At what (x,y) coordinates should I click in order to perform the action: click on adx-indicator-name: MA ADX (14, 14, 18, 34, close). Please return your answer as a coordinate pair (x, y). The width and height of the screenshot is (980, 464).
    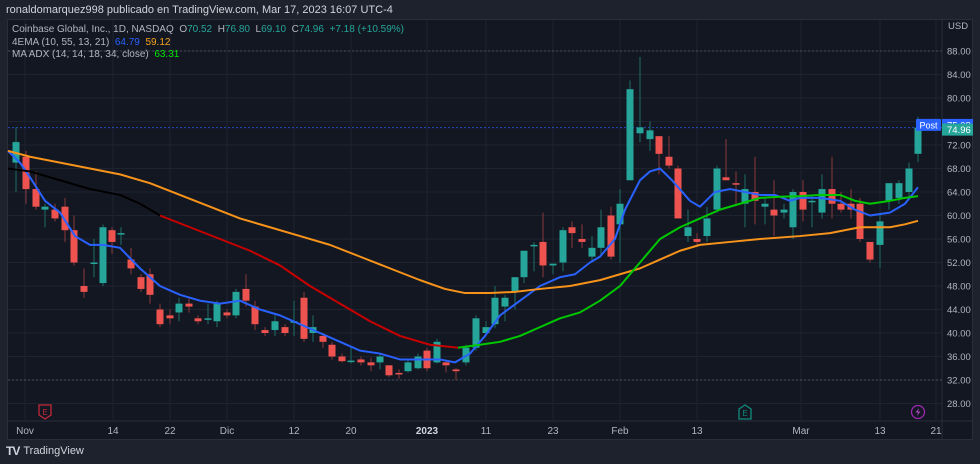
    Looking at the image, I should click on (80, 54).